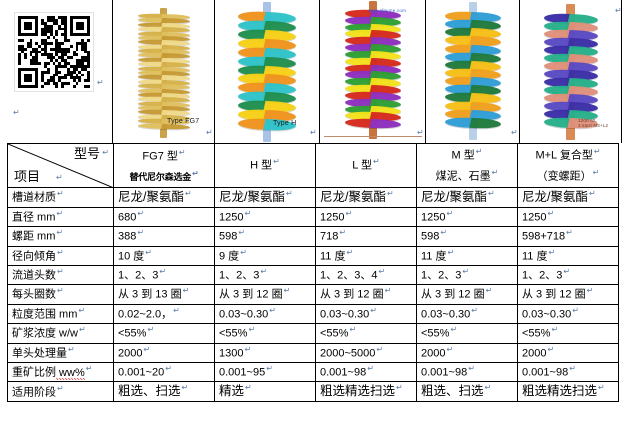 The image size is (622, 432). I want to click on row-label-2: 螺距 mm↵, so click(60, 236).